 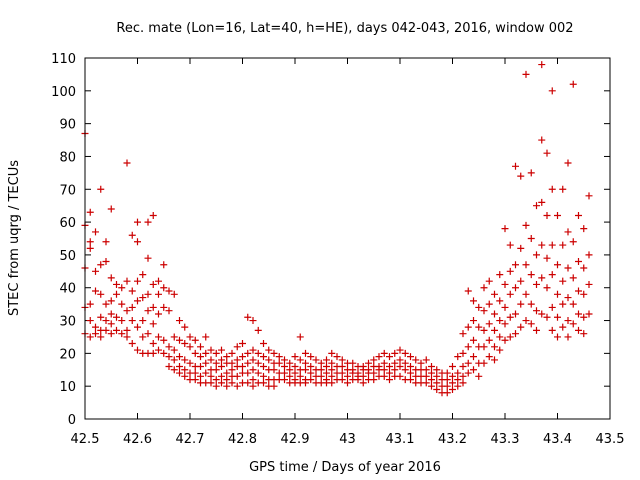 What do you see at coordinates (242, 439) in the screenshot?
I see `x-tick-label: 42.8` at bounding box center [242, 439].